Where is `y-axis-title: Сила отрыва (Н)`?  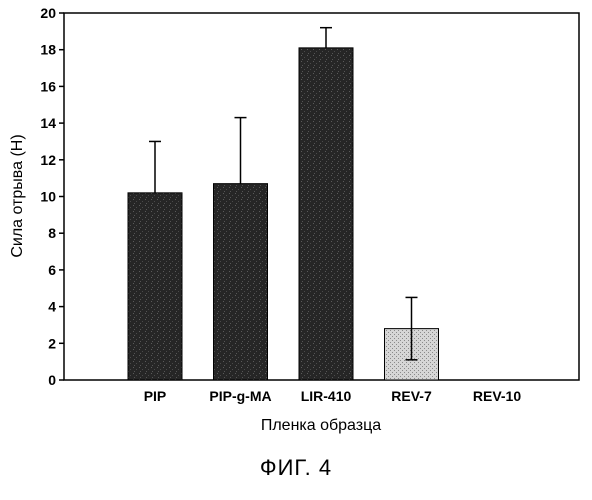
y-axis-title: Сила отрыва (Н) is located at coordinates (17, 195).